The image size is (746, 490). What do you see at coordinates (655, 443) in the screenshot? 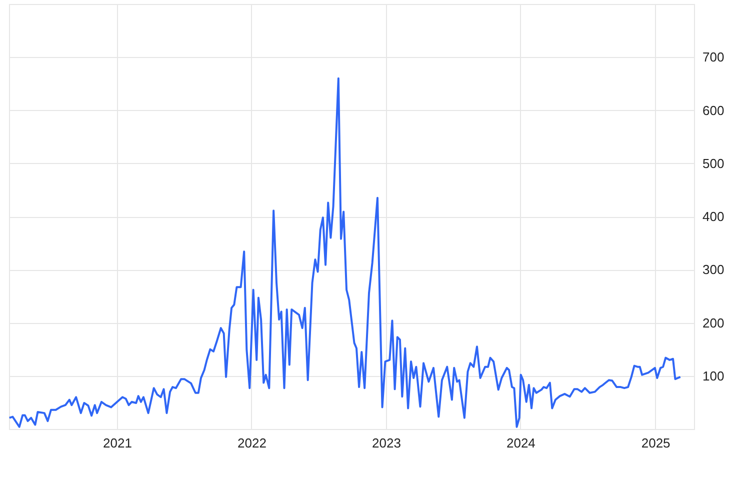
I see `x-tick-label: 2025` at bounding box center [655, 443].